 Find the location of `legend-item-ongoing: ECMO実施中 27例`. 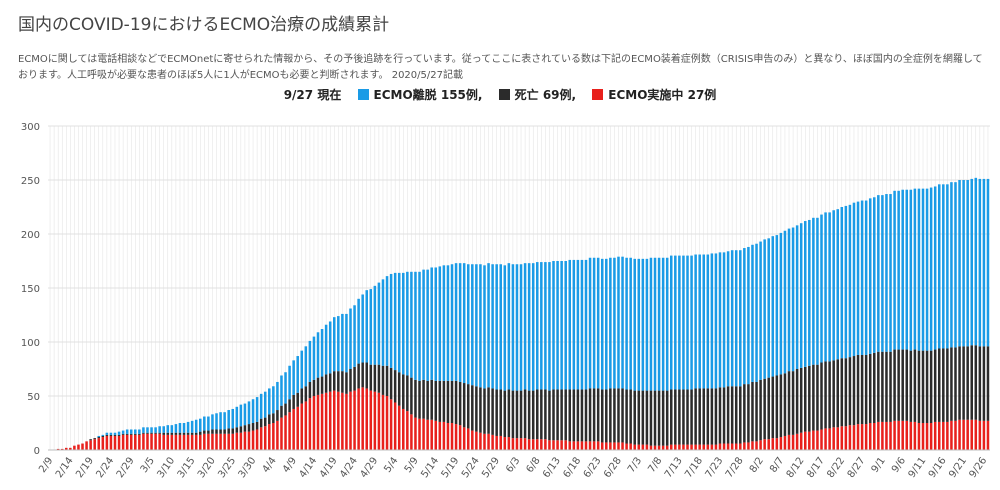

legend-item-ongoing: ECMO実施中 27例 is located at coordinates (654, 94).